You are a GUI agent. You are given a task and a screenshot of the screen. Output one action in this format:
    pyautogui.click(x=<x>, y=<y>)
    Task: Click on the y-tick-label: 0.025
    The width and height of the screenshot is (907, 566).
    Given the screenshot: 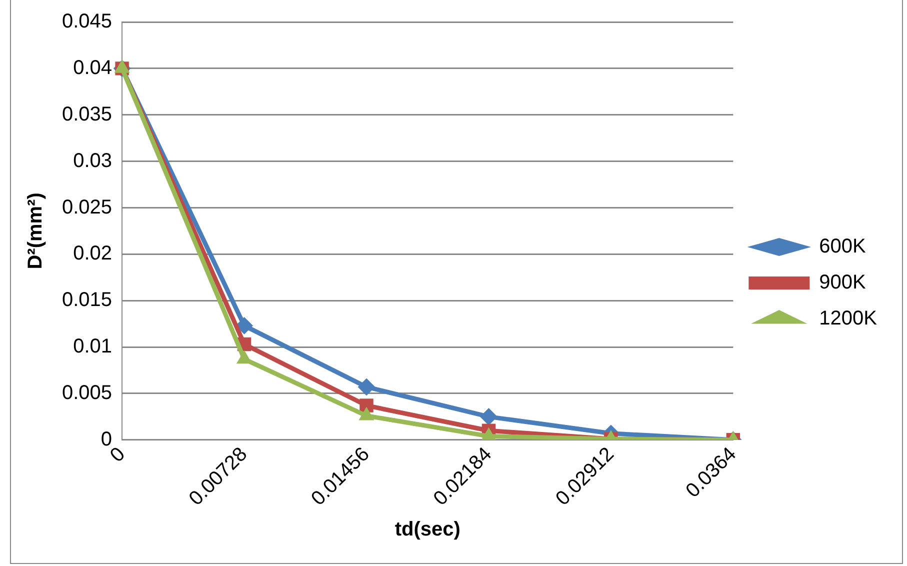 What is the action you would take?
    pyautogui.click(x=87, y=207)
    